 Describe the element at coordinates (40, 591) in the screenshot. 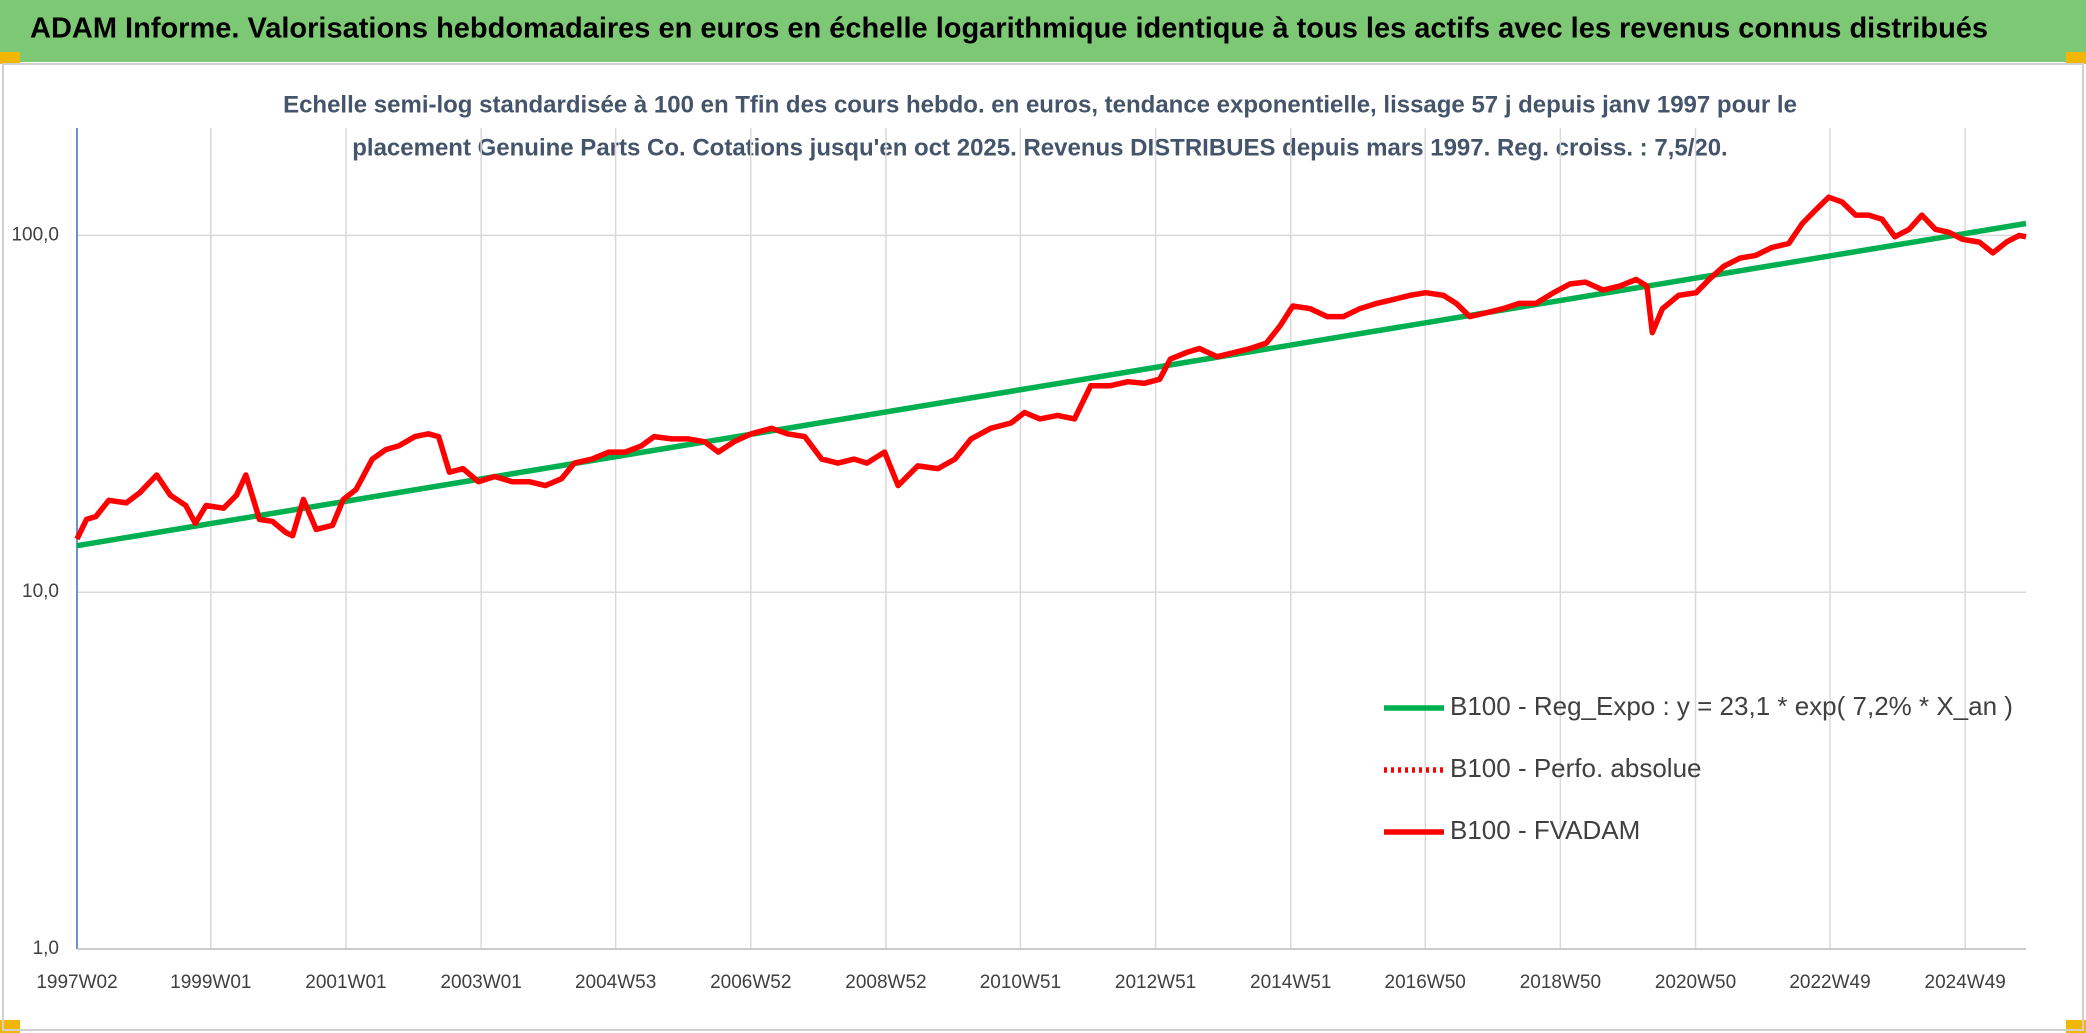

I see `y-tick-label: 10,0` at that location.